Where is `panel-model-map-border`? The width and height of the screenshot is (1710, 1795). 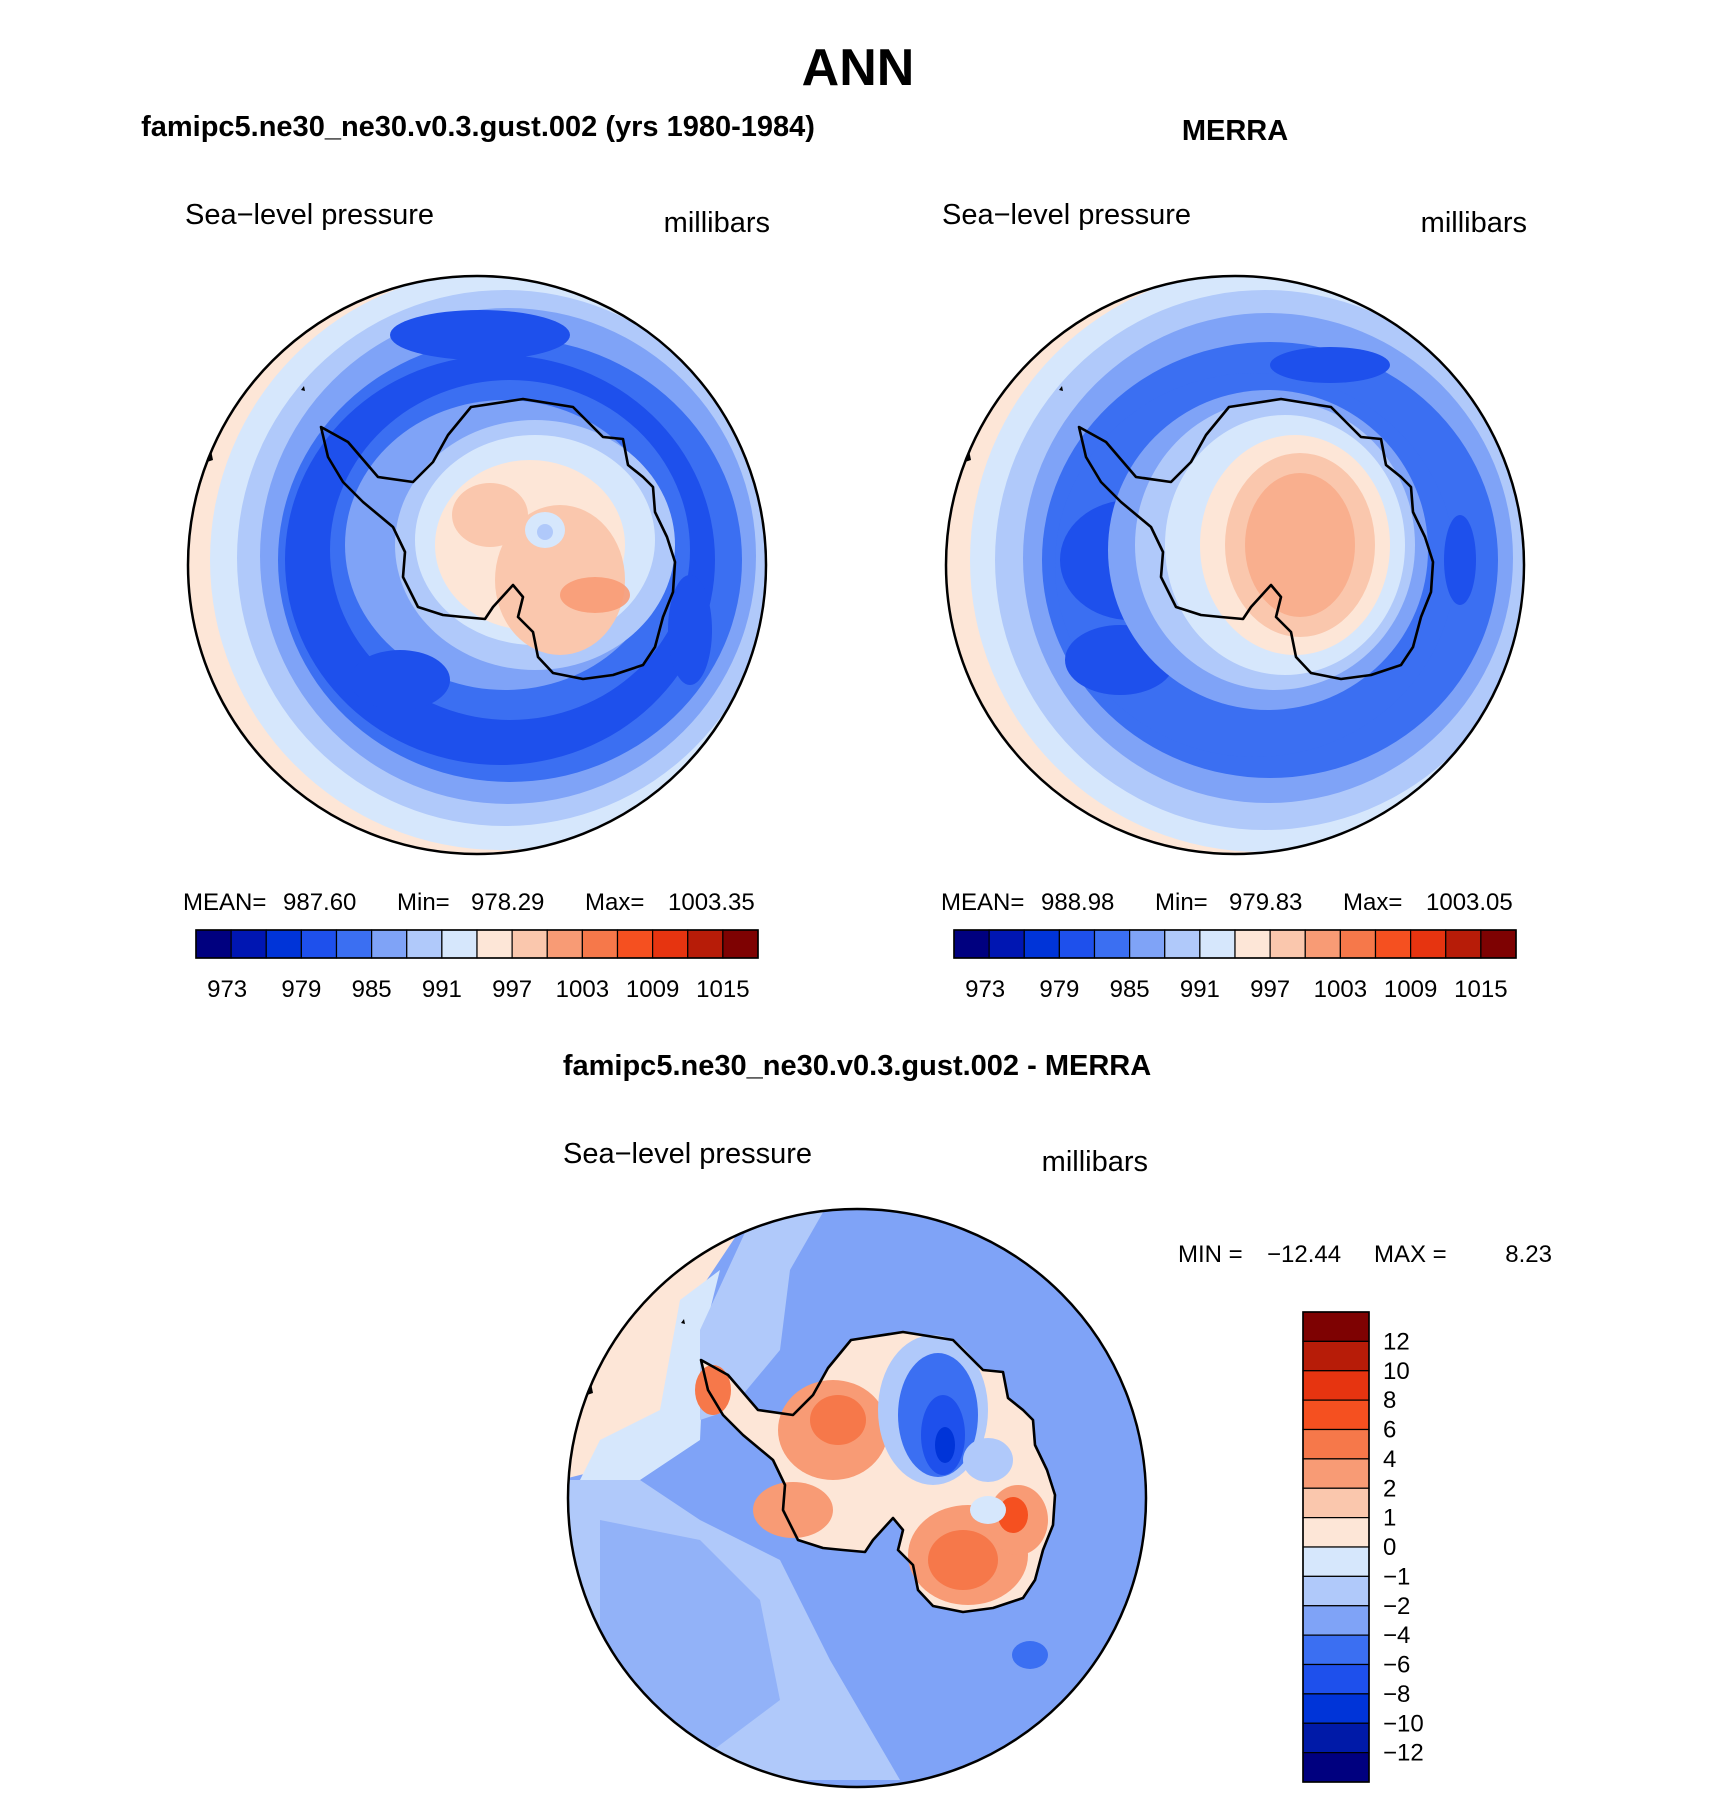 panel-model-map-border is located at coordinates (477, 565).